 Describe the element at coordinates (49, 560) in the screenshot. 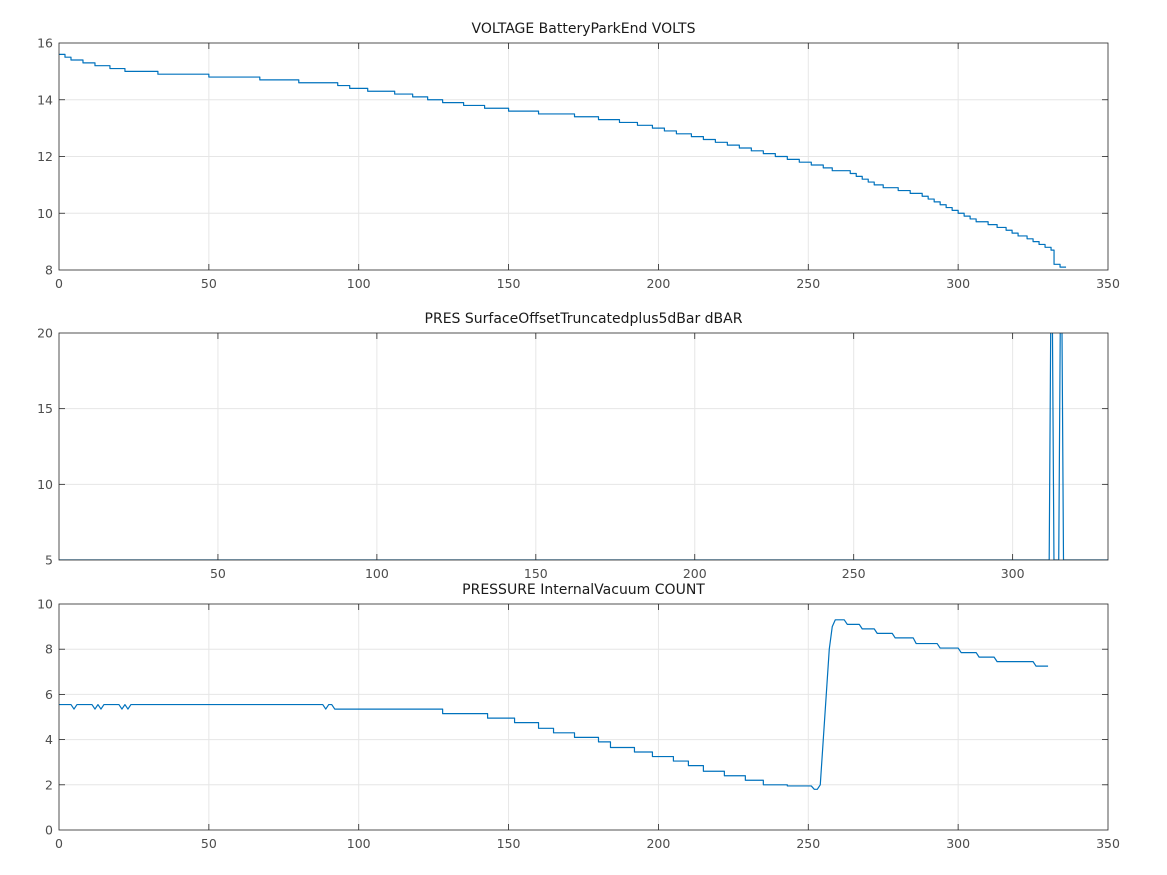

I see `y-tick-label: 5` at that location.